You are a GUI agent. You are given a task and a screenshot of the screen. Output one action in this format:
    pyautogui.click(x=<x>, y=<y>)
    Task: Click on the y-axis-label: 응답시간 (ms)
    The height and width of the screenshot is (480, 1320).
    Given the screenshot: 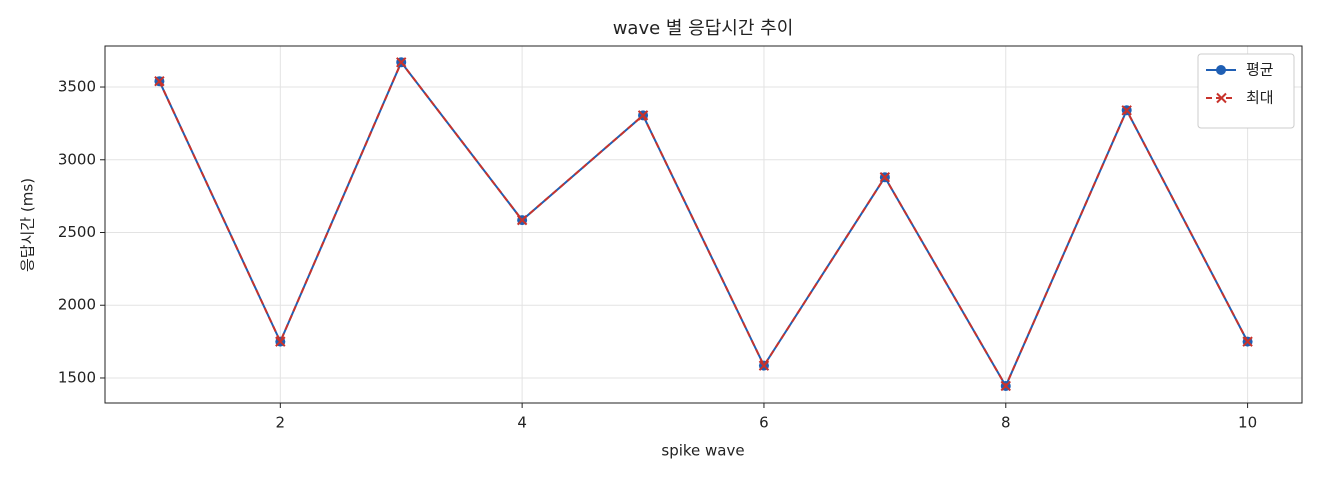 What is the action you would take?
    pyautogui.click(x=28, y=225)
    